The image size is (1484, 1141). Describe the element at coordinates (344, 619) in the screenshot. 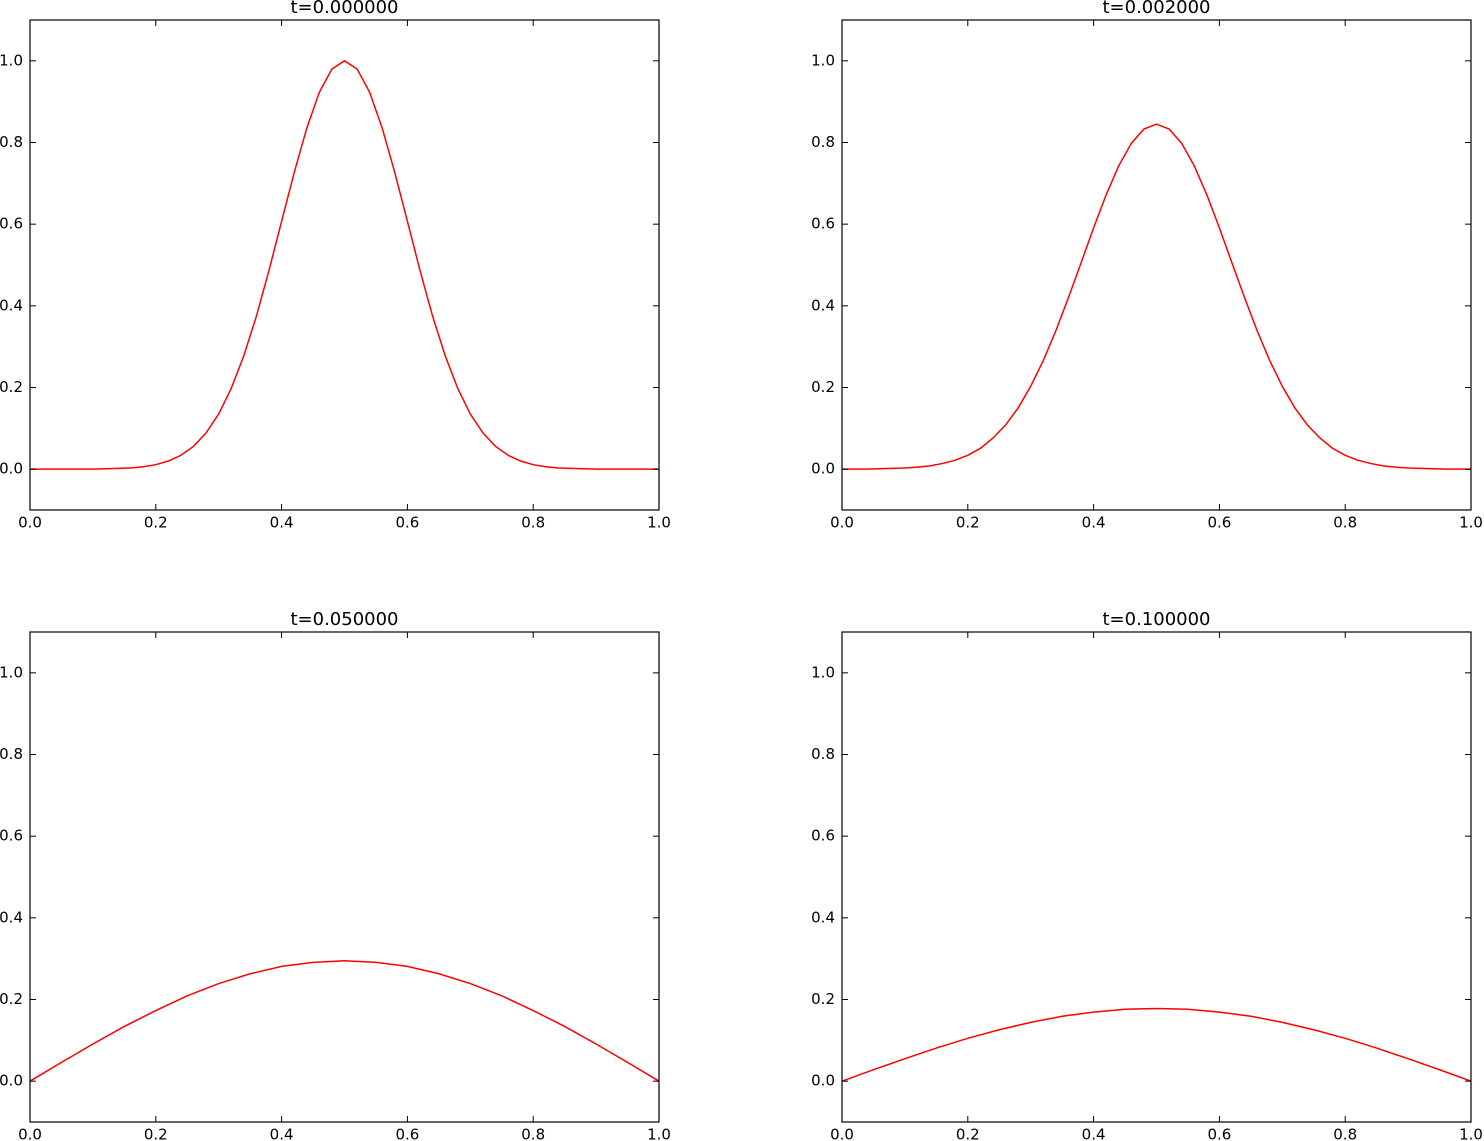

I see `chart-title: t=0.050000` at that location.